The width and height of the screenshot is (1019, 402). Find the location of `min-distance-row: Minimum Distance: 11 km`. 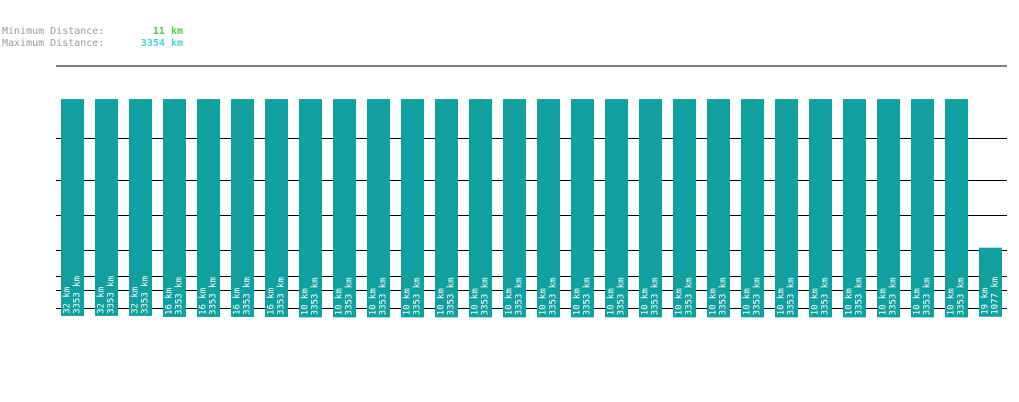

min-distance-row: Minimum Distance: 11 km is located at coordinates (92, 32).